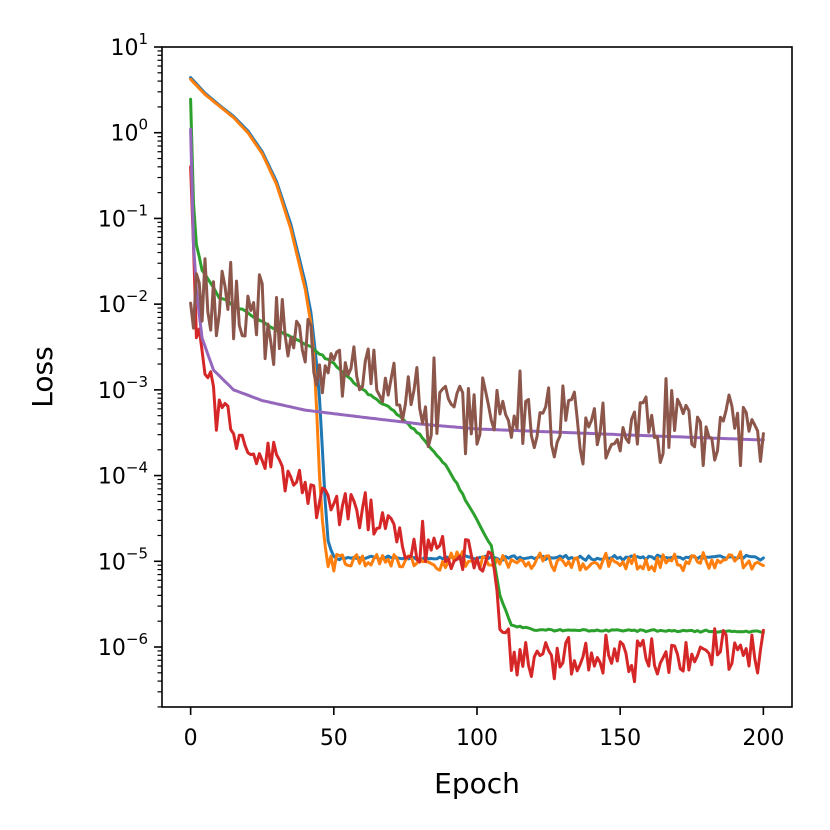  I want to click on y-tick-label: 10⁻¹, so click(123, 216).